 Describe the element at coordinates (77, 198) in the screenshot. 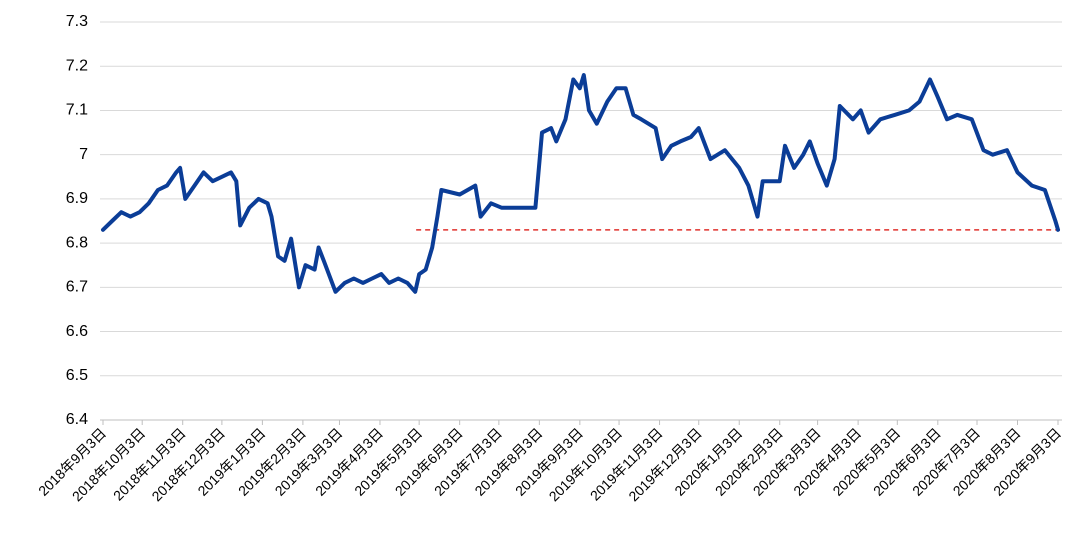

I see `y-tick-label: 6.9` at that location.